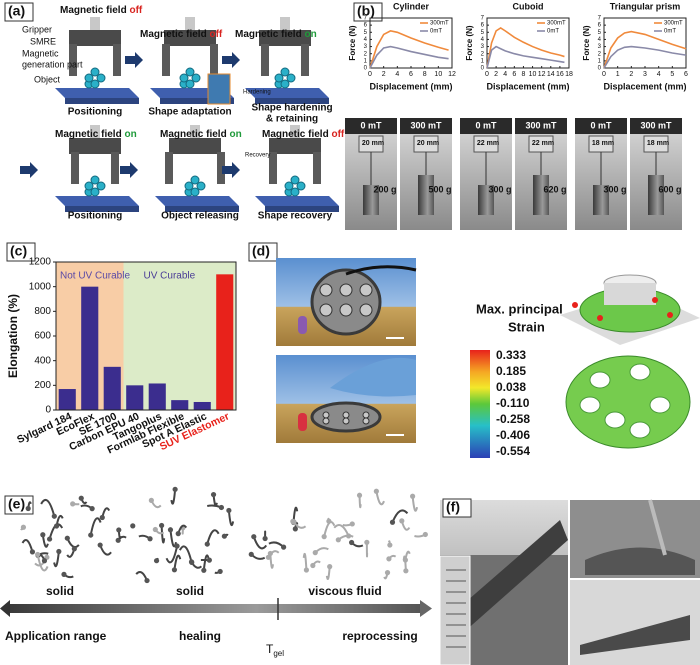 The width and height of the screenshot is (700, 665). I want to click on legend-label: 0mT, so click(553, 32).